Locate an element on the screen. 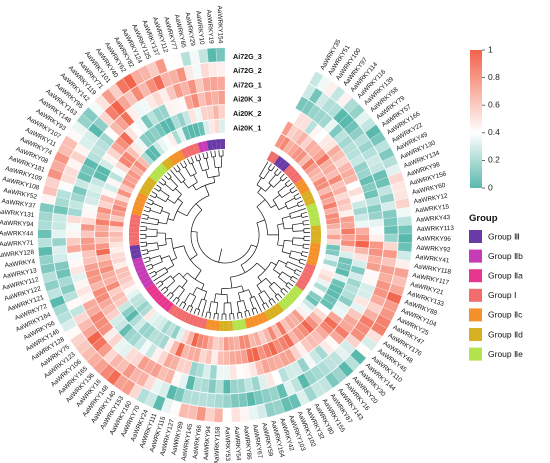  leaf-label: AaWRKY10 is located at coordinates (199, 27).